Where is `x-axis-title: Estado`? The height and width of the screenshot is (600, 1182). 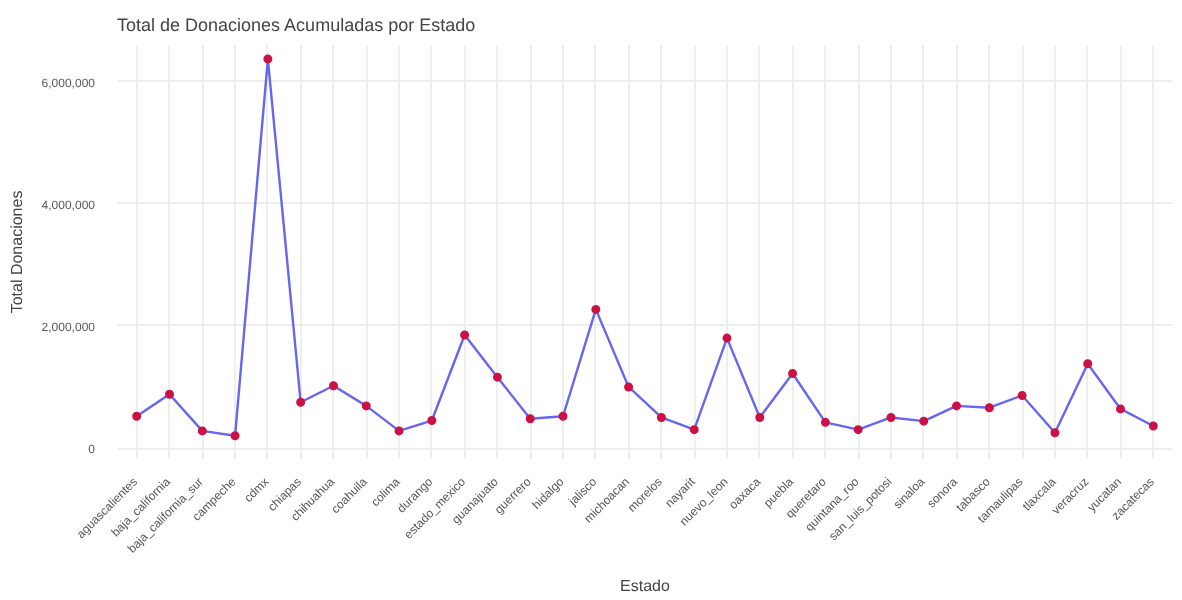 x-axis-title: Estado is located at coordinates (646, 585).